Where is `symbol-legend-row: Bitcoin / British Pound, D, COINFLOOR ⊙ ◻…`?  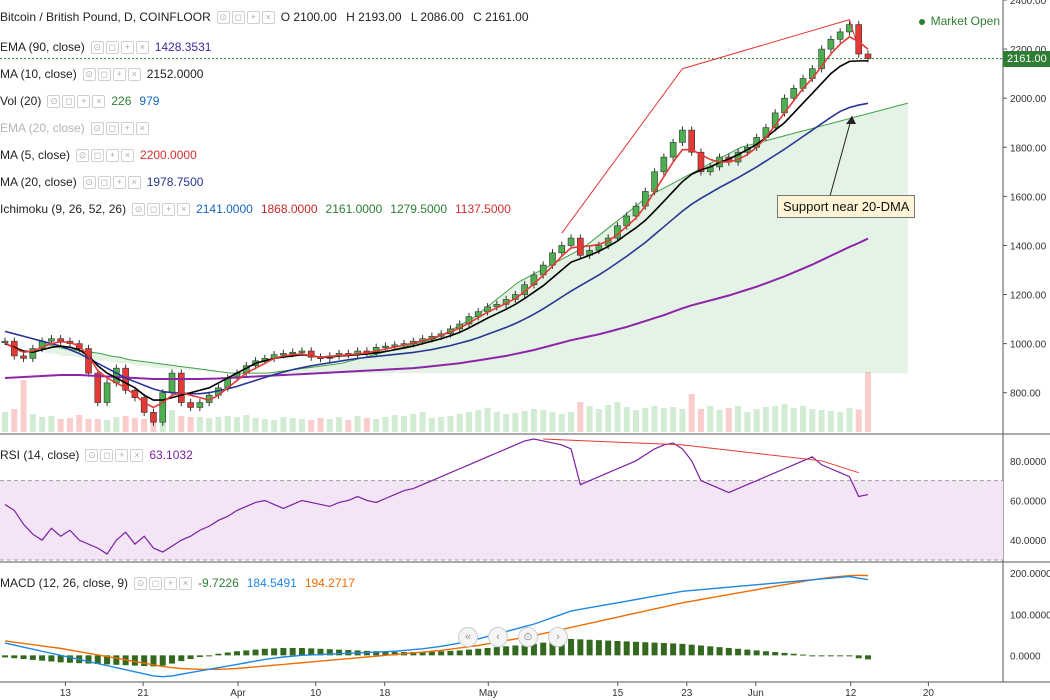
symbol-legend-row: Bitcoin / British Pound, D, COINFLOOR ⊙ ◻… is located at coordinates (267, 17).